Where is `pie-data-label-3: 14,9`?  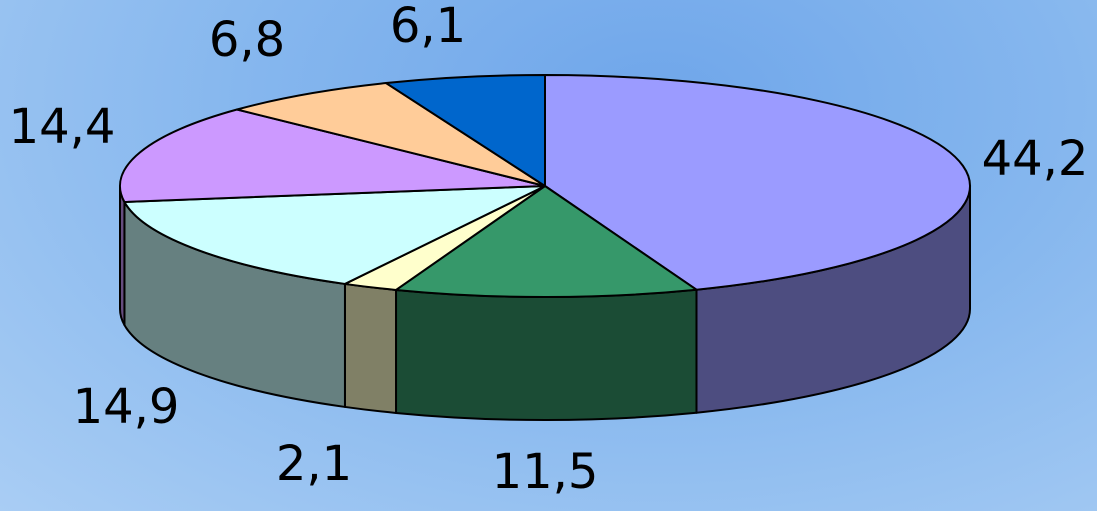 pie-data-label-3: 14,9 is located at coordinates (126, 407).